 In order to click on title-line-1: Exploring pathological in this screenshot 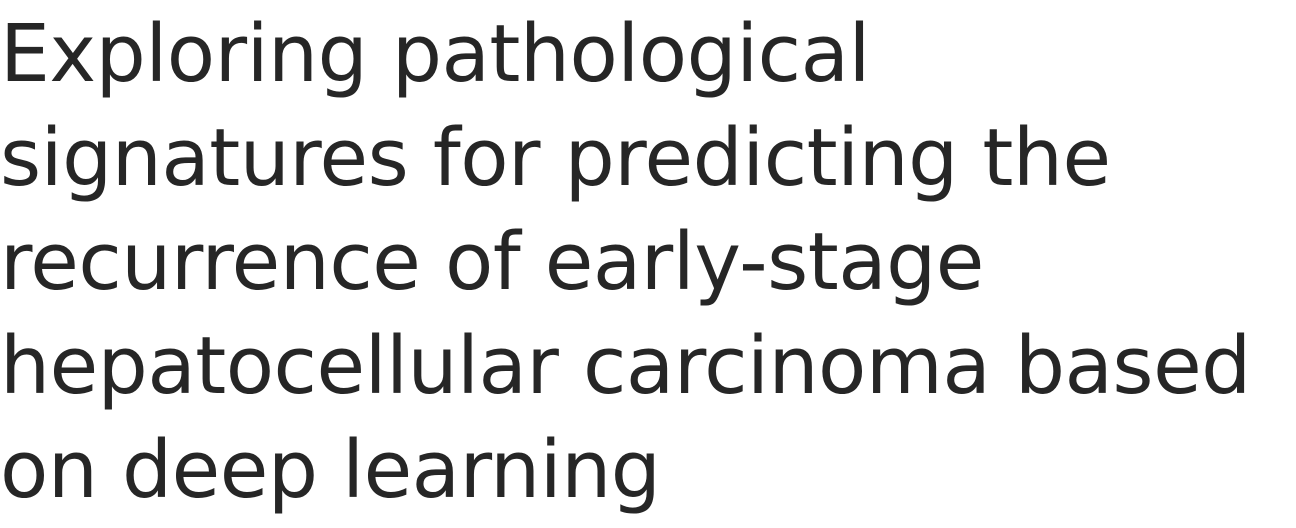, I will do `click(435, 54)`.